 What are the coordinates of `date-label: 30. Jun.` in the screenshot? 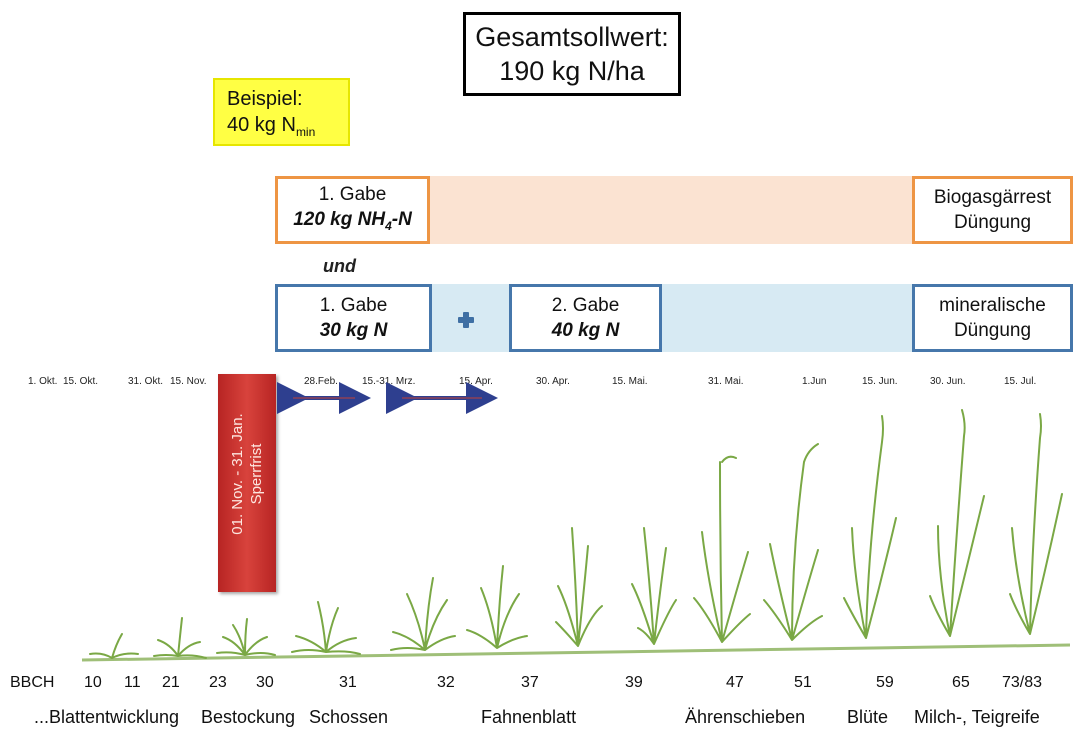 It's located at (948, 381).